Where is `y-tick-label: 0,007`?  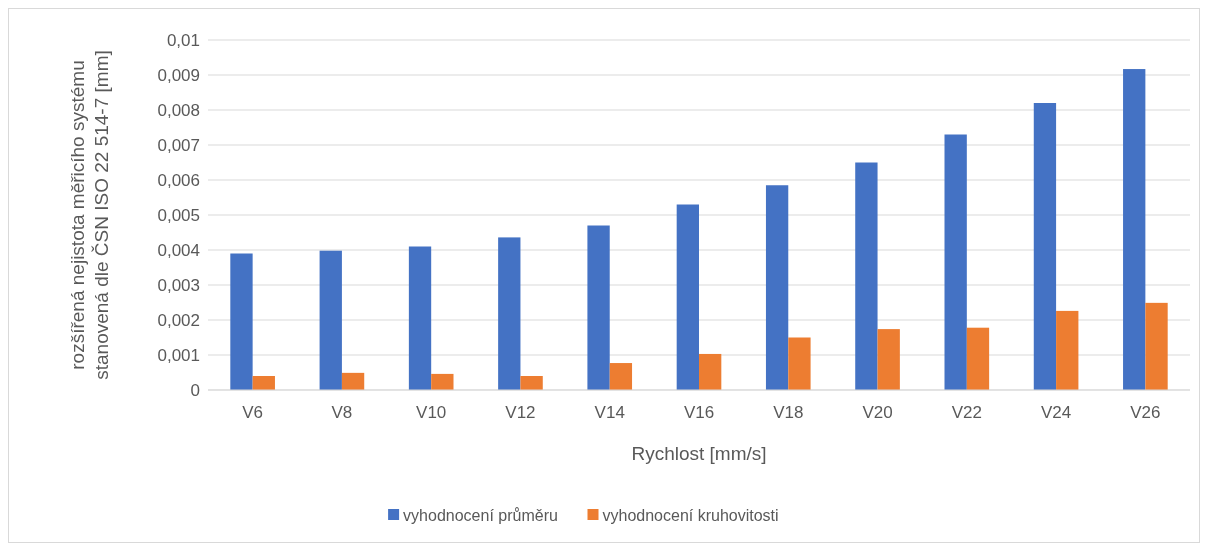 y-tick-label: 0,007 is located at coordinates (178, 145).